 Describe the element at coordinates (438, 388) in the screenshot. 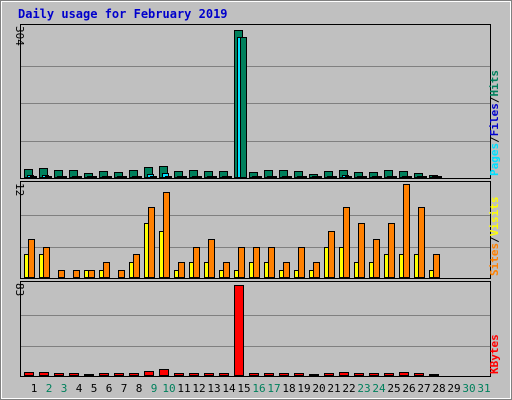

I see `x-tick-label-day-28: 28` at that location.